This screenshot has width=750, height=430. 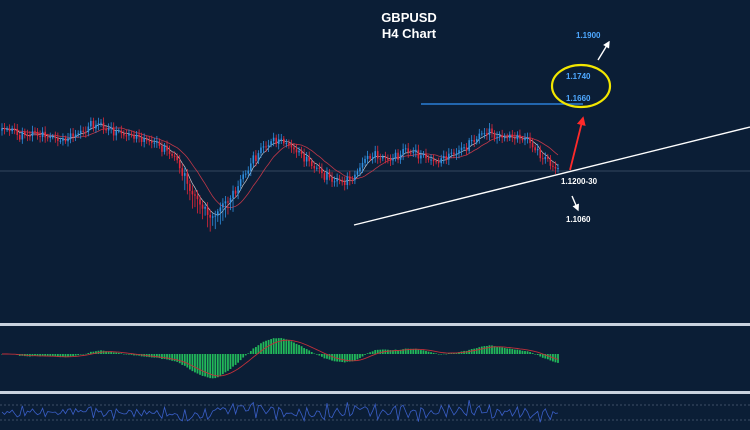 I want to click on panel-separator-top, so click(x=375, y=324).